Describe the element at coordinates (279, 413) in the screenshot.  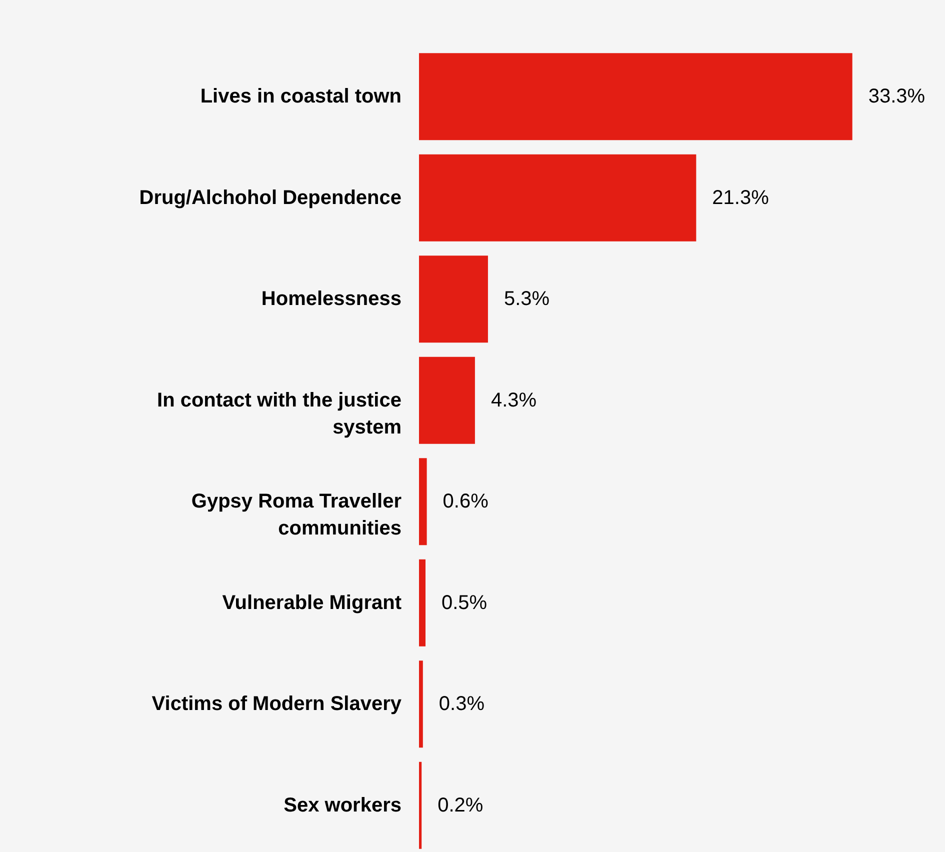
I see `y-tick-label: In contact with the justice system` at that location.